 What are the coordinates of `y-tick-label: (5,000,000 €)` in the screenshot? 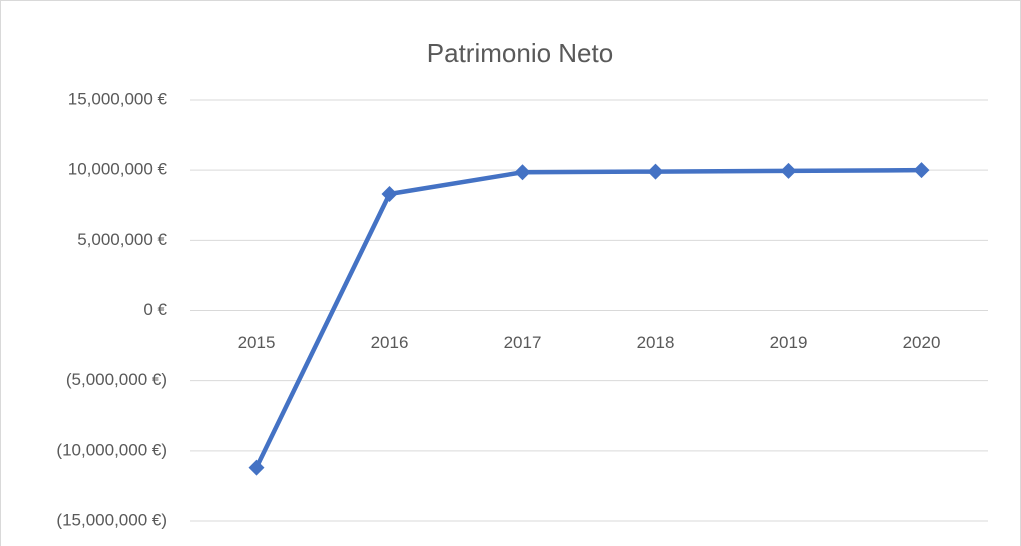 It's located at (116, 379).